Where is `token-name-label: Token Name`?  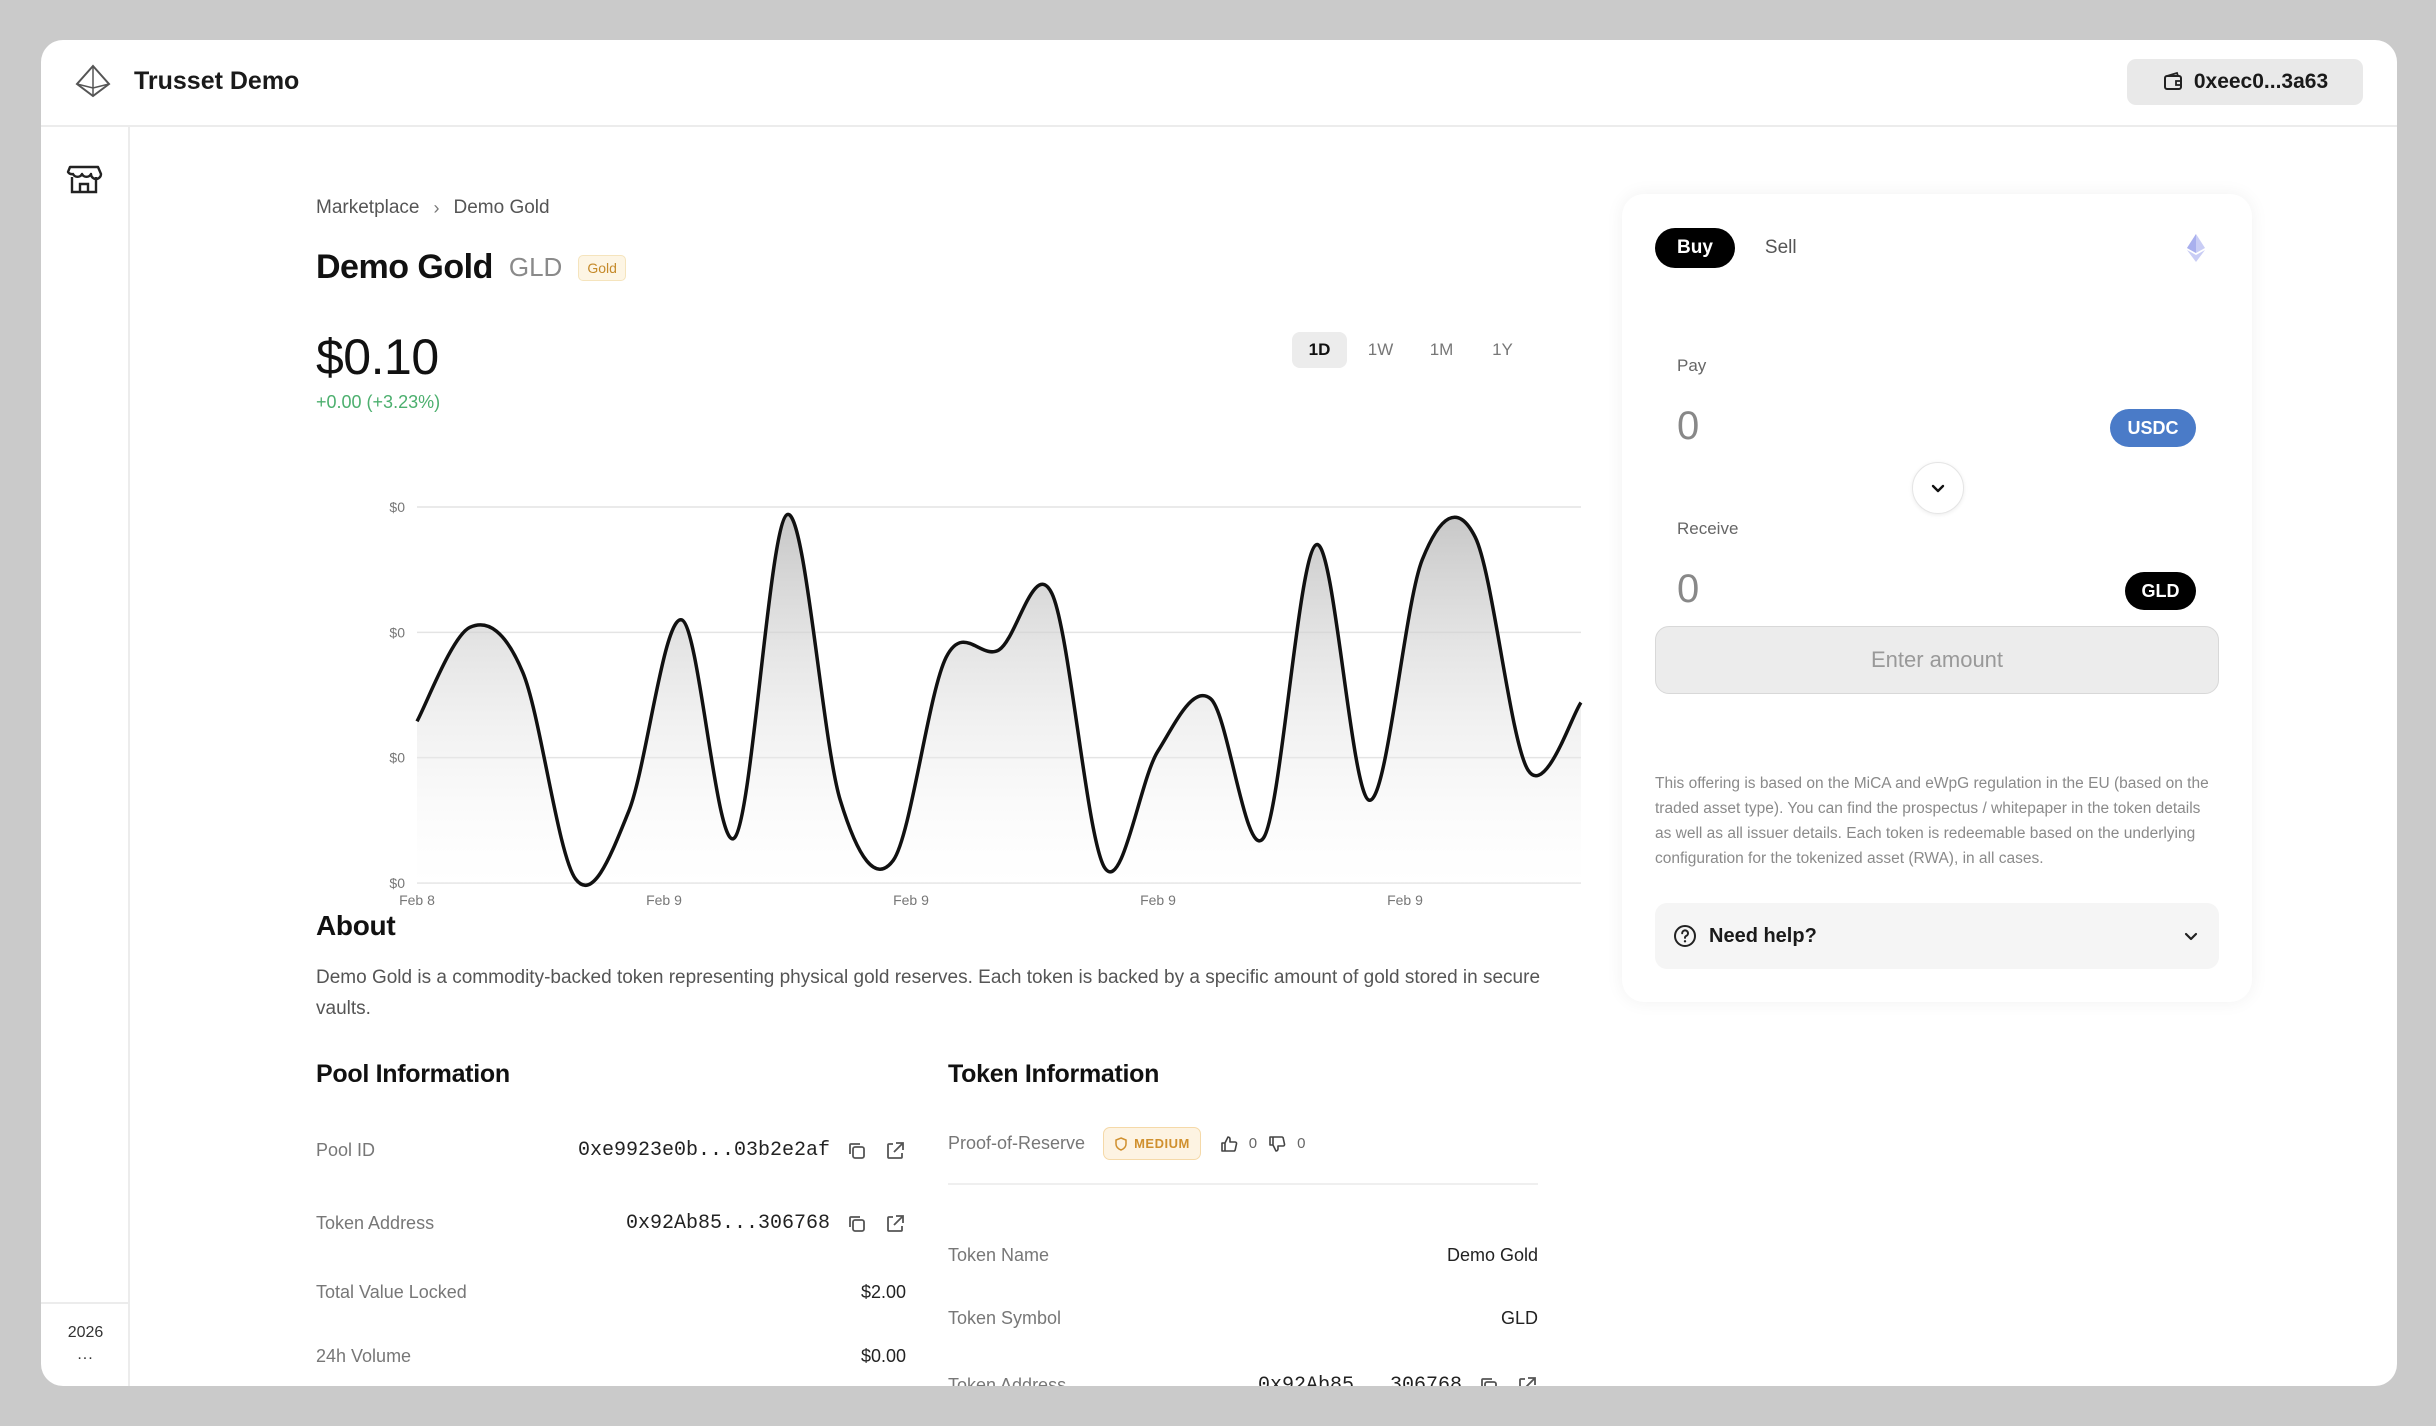
token-name-label: Token Name is located at coordinates (999, 1255).